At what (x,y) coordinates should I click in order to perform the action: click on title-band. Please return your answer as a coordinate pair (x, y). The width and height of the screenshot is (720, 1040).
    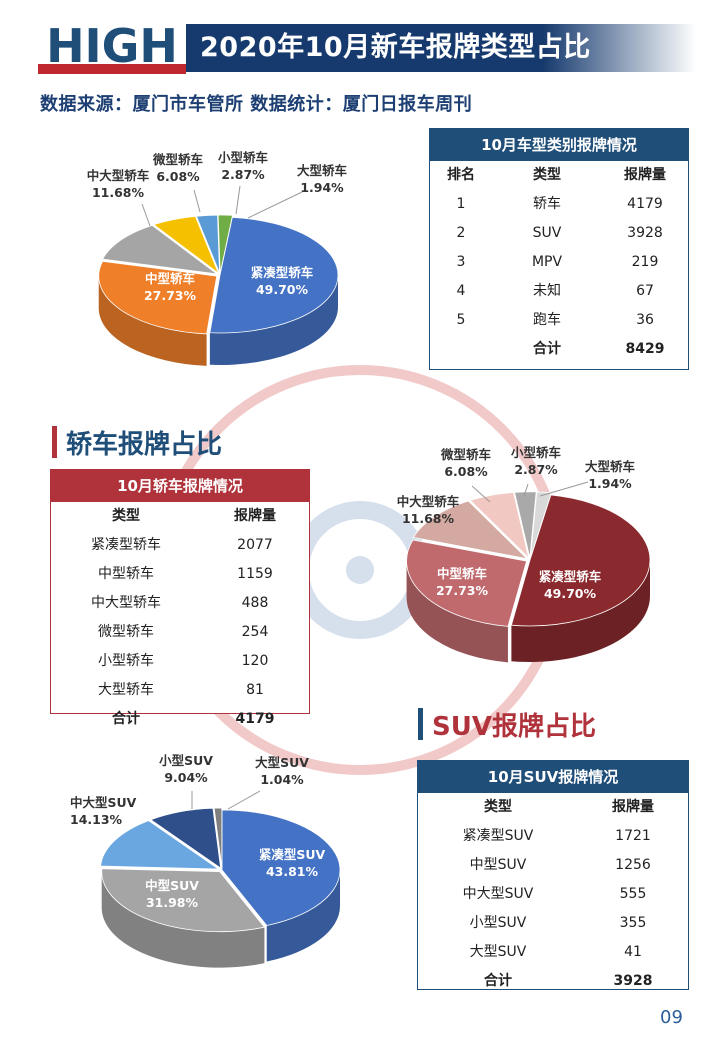
    Looking at the image, I should click on (441, 48).